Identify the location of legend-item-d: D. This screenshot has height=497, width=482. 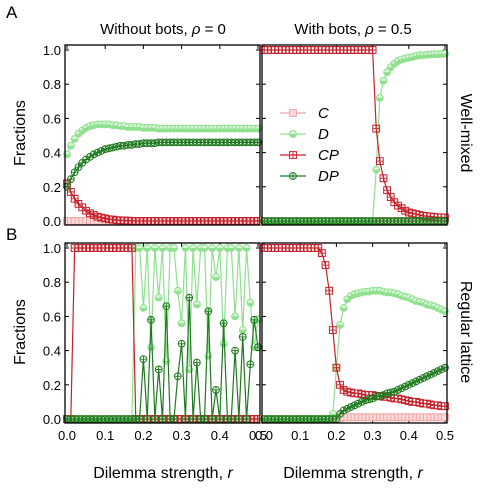
(304, 134).